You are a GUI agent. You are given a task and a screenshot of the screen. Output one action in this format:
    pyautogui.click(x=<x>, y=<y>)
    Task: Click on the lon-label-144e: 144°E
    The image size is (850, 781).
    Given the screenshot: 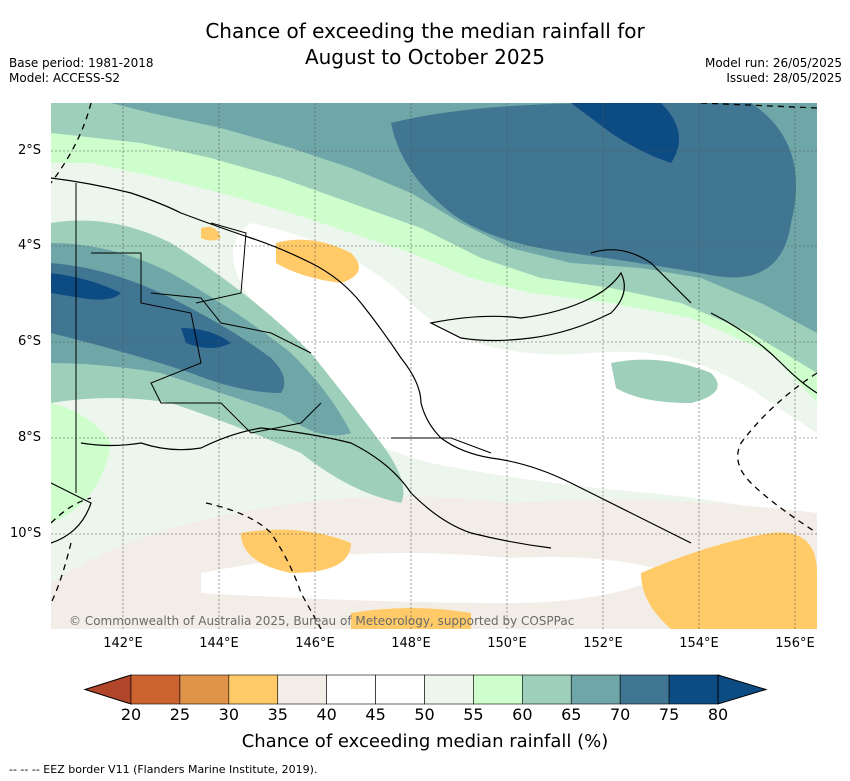 What is the action you would take?
    pyautogui.click(x=219, y=643)
    